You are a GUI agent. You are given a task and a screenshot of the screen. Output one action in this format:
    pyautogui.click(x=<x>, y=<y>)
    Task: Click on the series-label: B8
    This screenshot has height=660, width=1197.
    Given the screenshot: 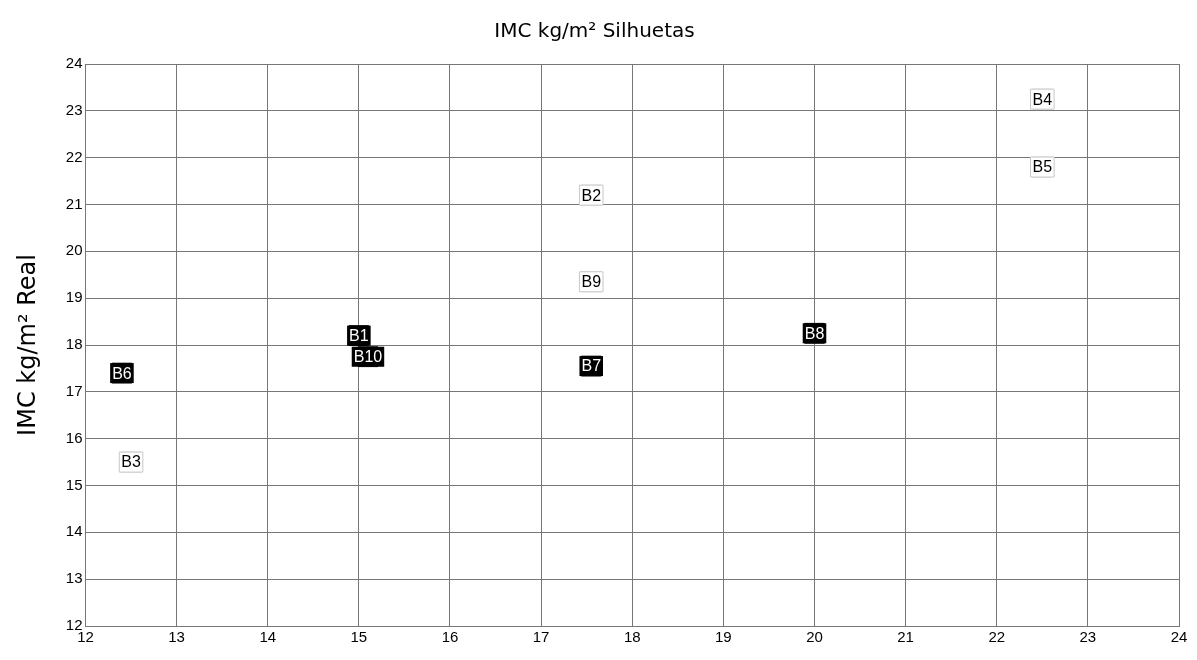 What is the action you would take?
    pyautogui.click(x=814, y=333)
    